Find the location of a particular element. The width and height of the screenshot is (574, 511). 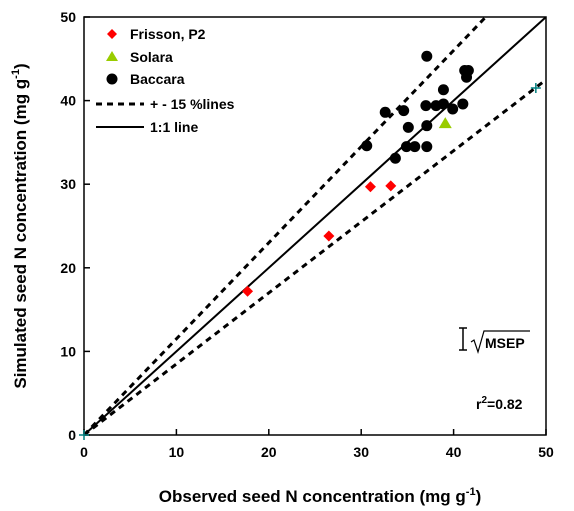

circle-icon is located at coordinates (112, 79).